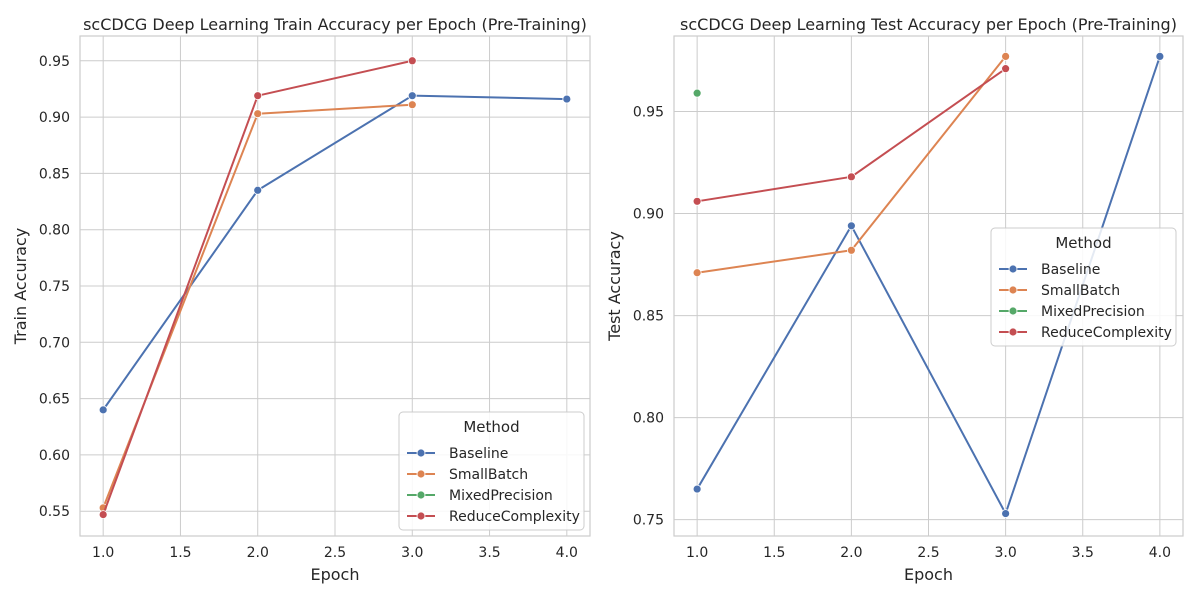 Image resolution: width=1200 pixels, height=600 pixels. Describe the element at coordinates (54, 343) in the screenshot. I see `y-tick-label: 0.70` at that location.